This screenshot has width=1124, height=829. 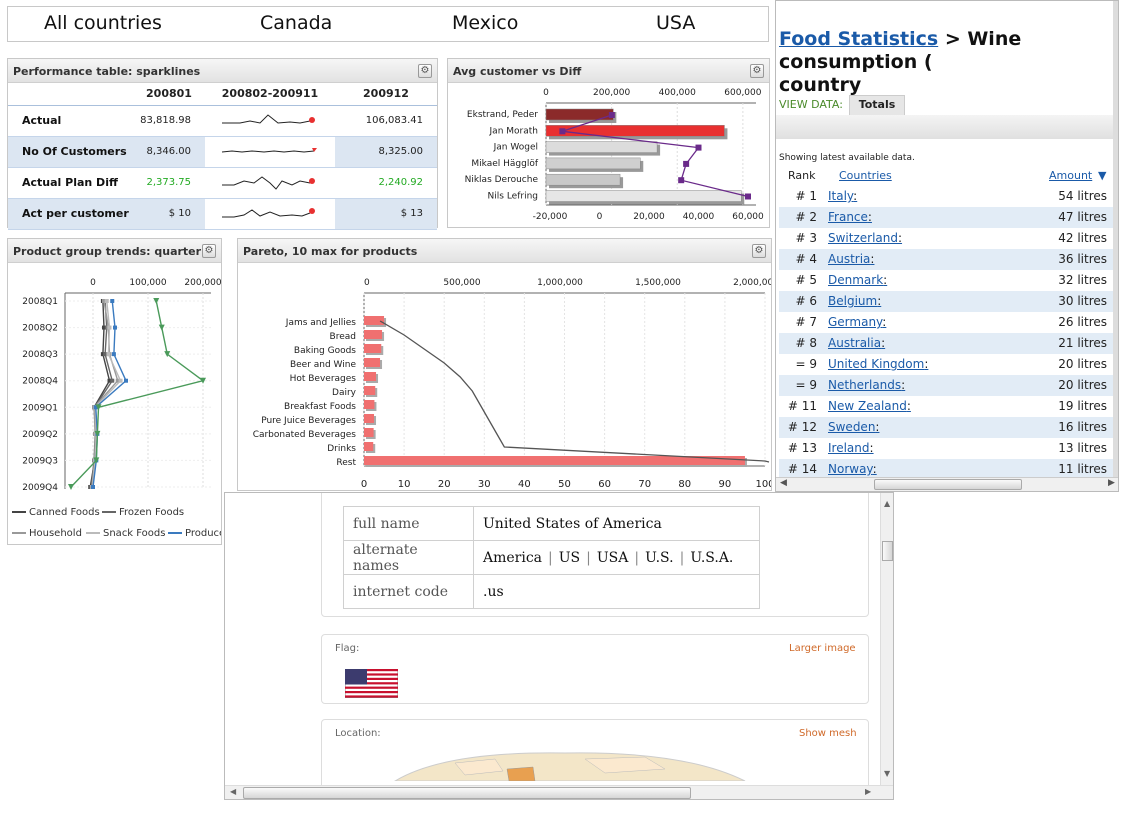 What do you see at coordinates (296, 23) in the screenshot?
I see `tab-canada: Canada` at bounding box center [296, 23].